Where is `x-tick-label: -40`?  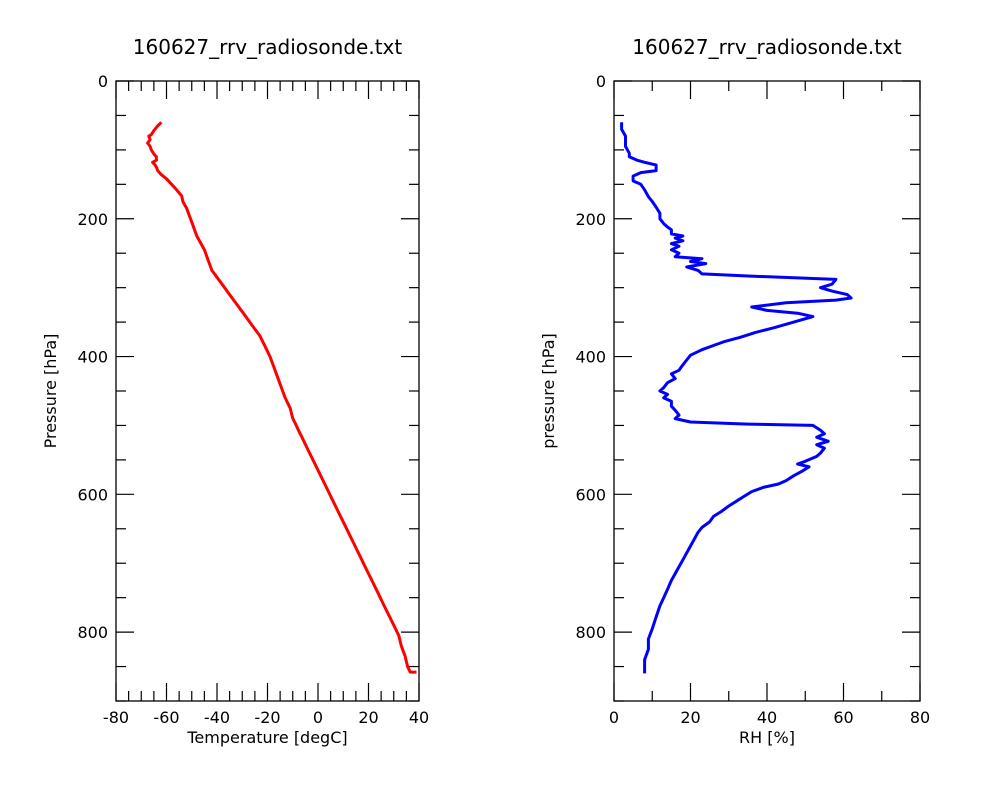
x-tick-label: -40 is located at coordinates (217, 717).